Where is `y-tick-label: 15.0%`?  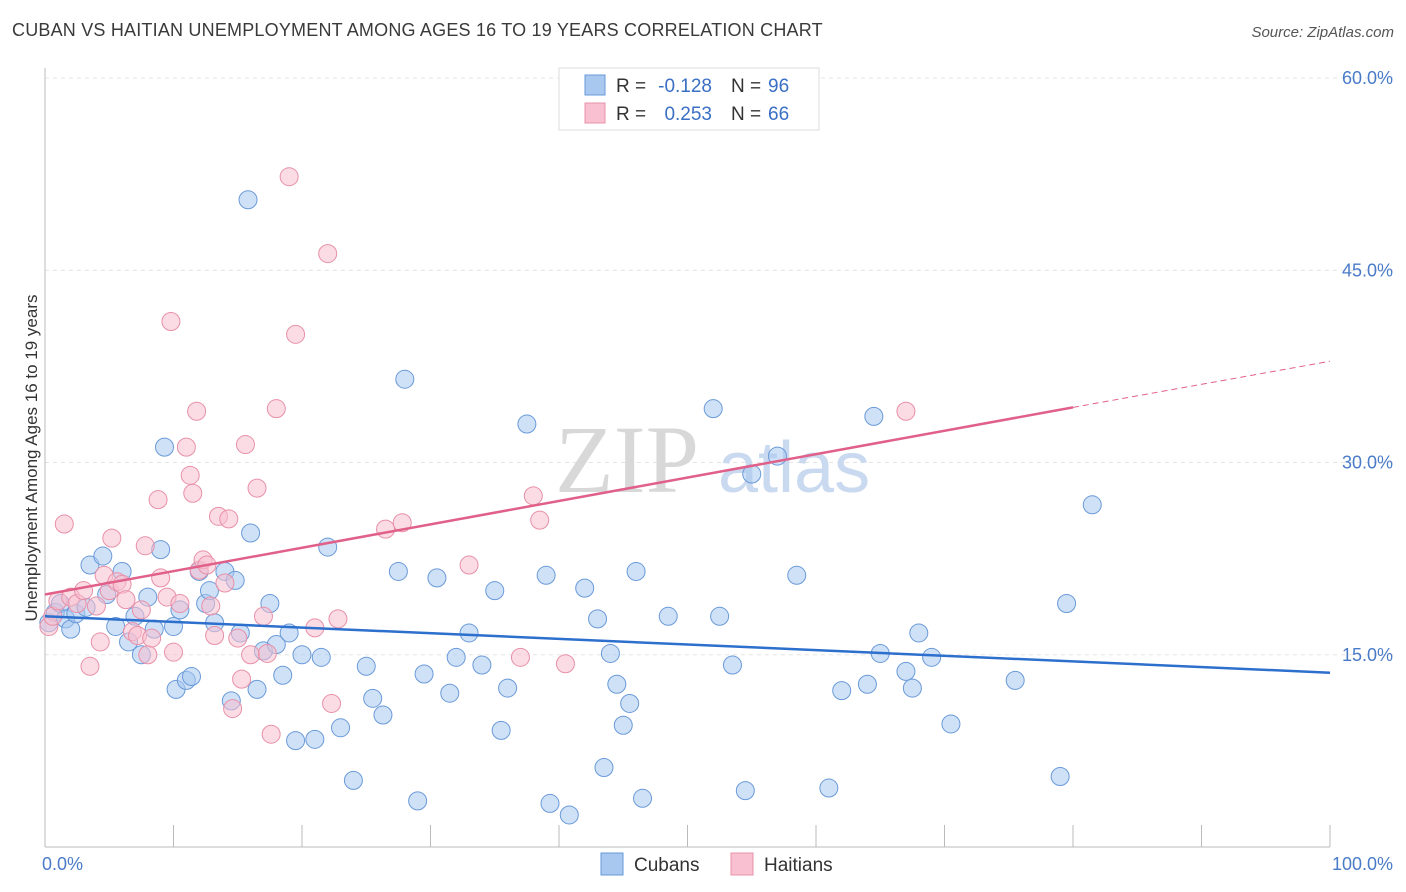
y-tick-label: 15.0% is located at coordinates (1367, 655).